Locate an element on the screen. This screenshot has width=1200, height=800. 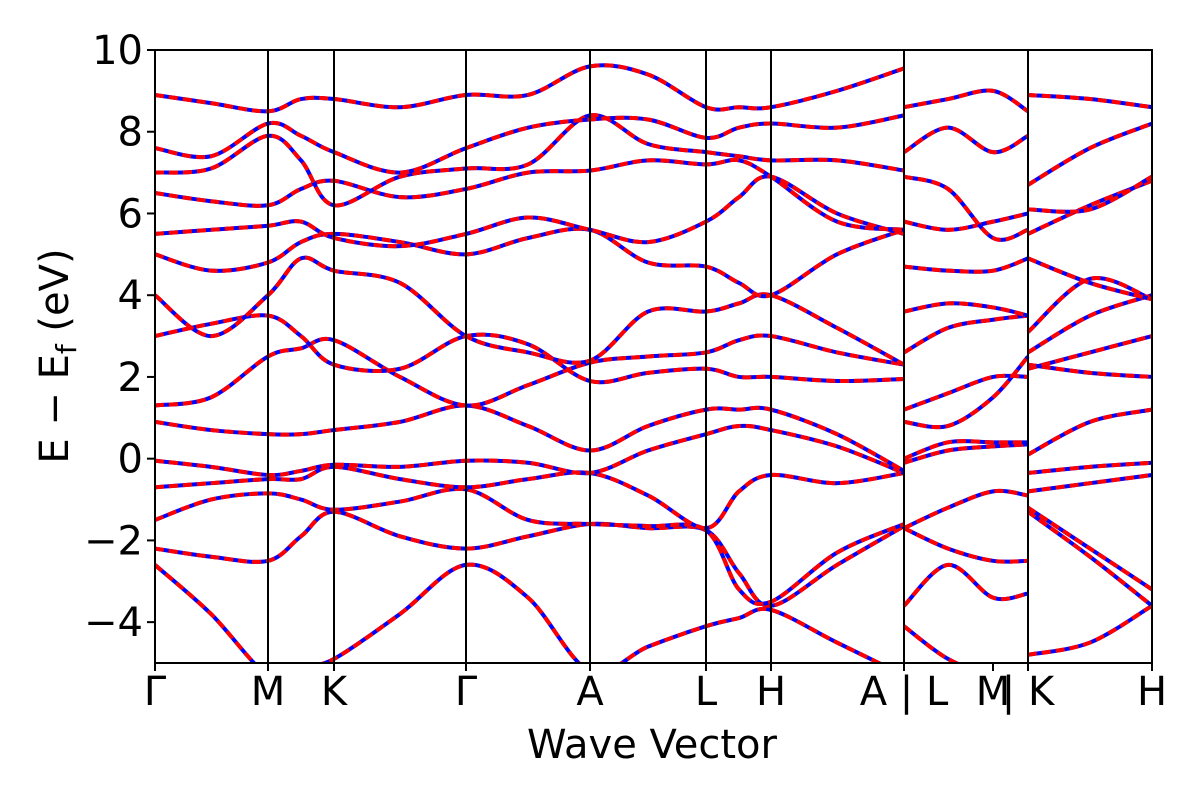
y-tick-label: 8 is located at coordinates (130, 133).